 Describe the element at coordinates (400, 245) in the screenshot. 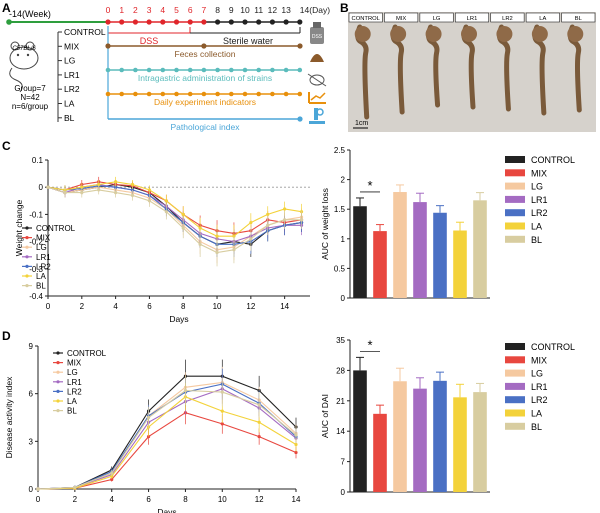

I see `bar-lg` at that location.